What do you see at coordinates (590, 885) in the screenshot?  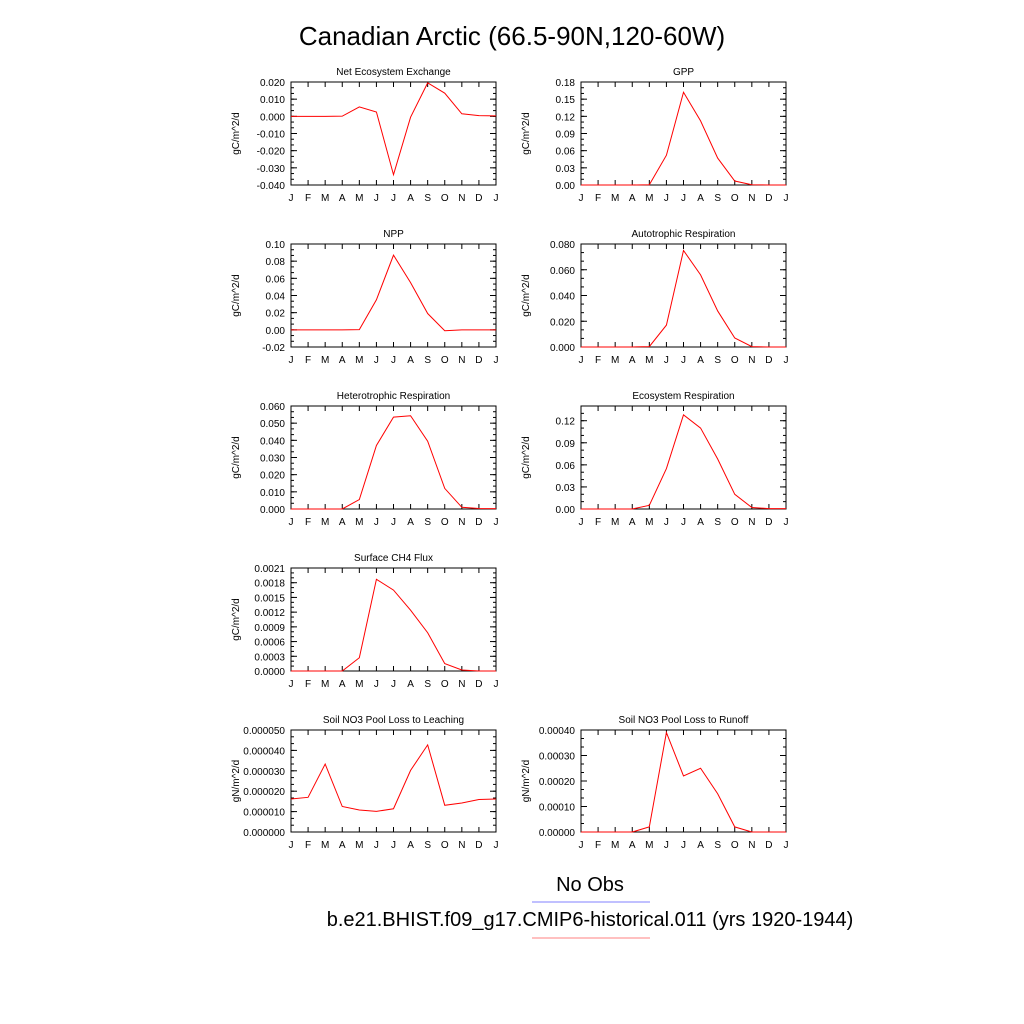 I see `legend-label-obs: No Obs` at bounding box center [590, 885].